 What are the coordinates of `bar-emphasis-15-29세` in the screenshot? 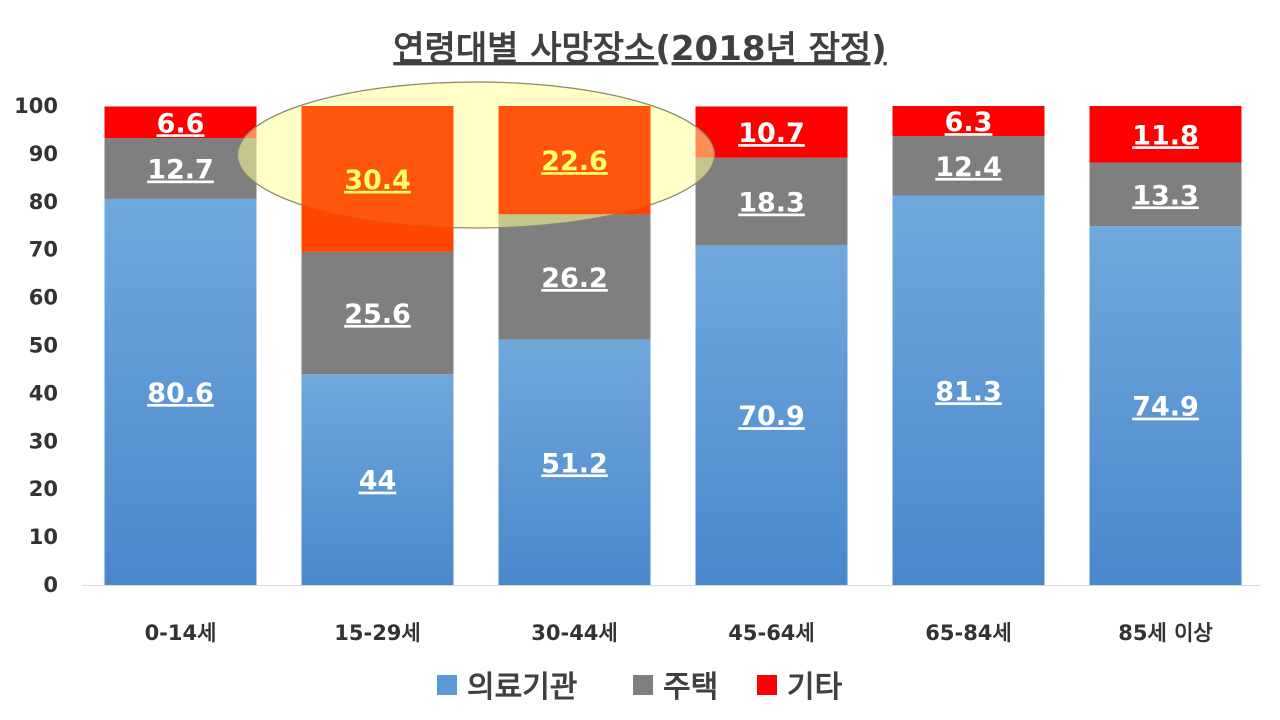 It's located at (377, 179).